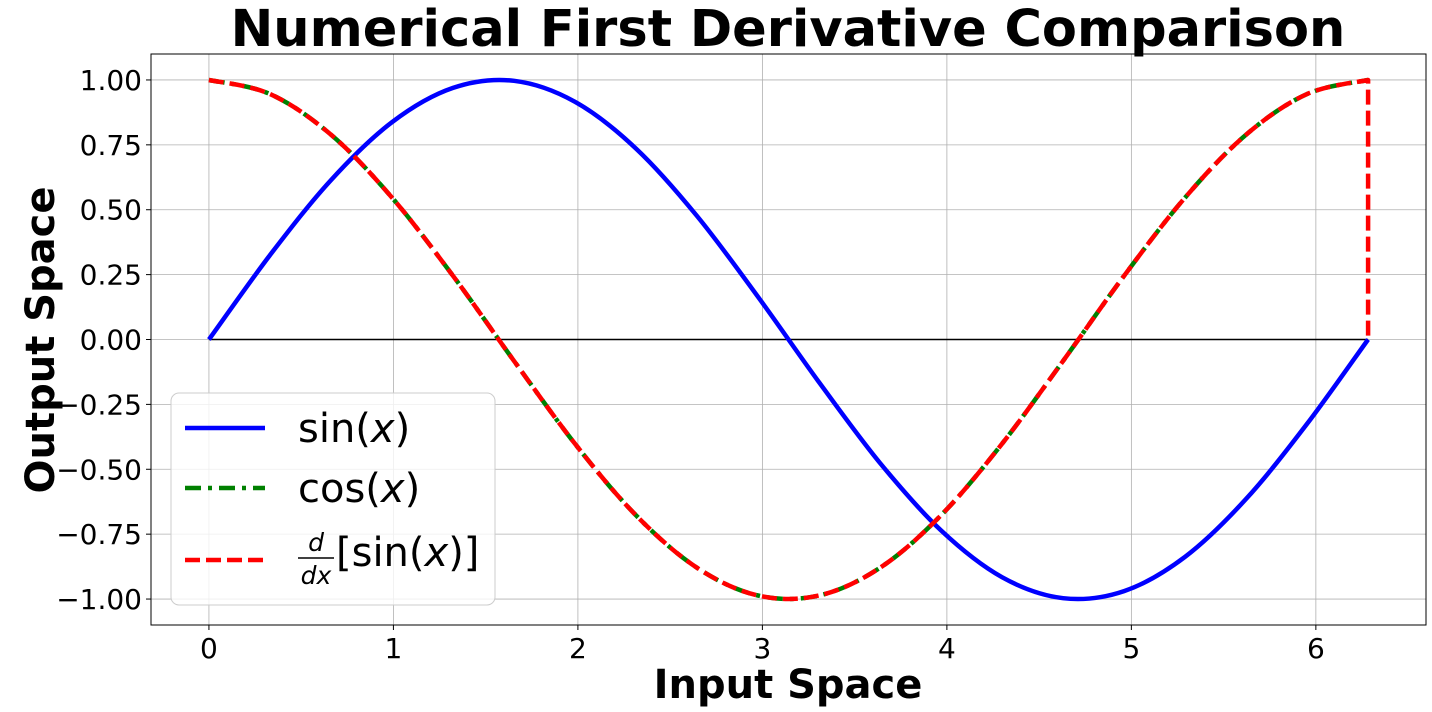 The image size is (1432, 712). Describe the element at coordinates (111, 210) in the screenshot. I see `y-tick-label: 0.50` at that location.